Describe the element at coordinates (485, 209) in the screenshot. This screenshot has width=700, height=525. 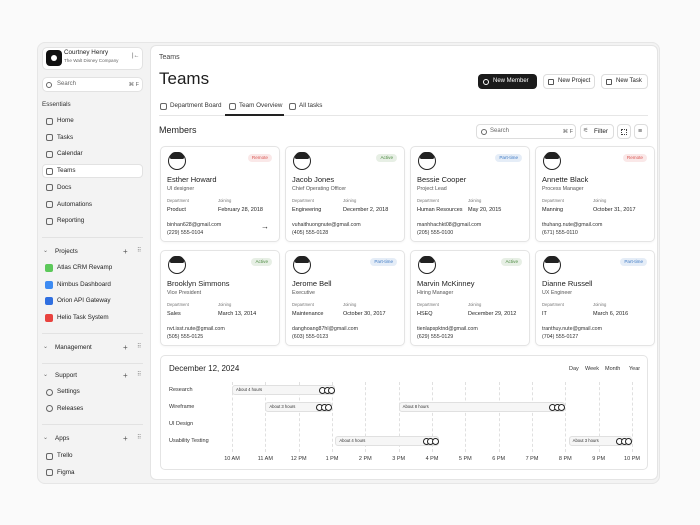
I see `member-joining: May 20, 2015` at that location.